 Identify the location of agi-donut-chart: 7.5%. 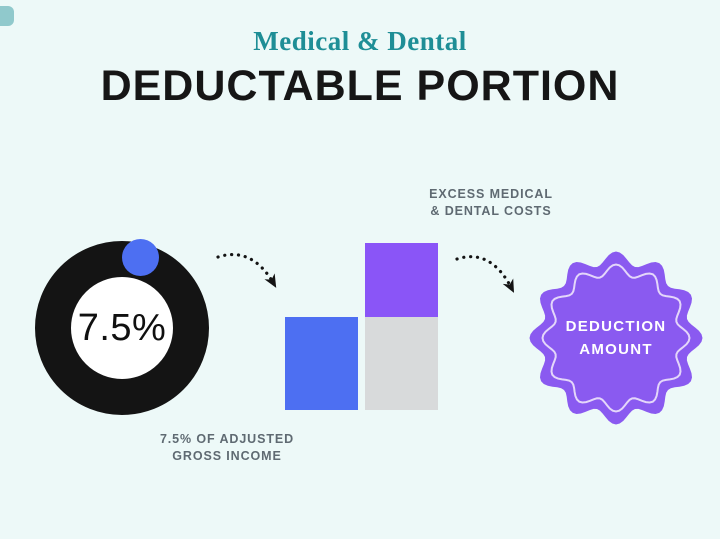
(122, 328).